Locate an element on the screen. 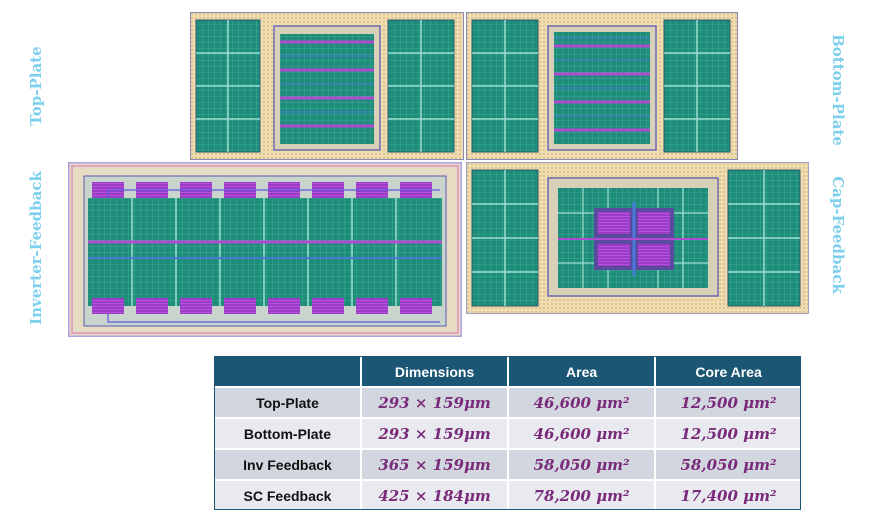  row-name: Top-Plate is located at coordinates (288, 402).